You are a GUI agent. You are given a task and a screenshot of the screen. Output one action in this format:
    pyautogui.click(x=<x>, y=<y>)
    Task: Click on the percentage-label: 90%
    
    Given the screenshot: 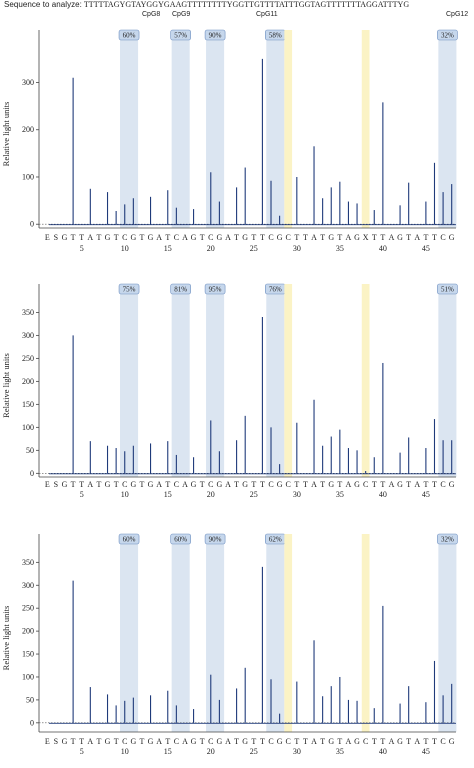 What is the action you would take?
    pyautogui.click(x=215, y=540)
    